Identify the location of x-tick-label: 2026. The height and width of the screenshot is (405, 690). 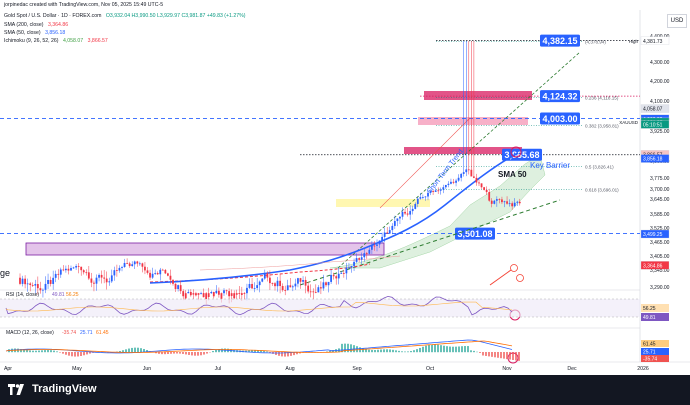
(643, 369).